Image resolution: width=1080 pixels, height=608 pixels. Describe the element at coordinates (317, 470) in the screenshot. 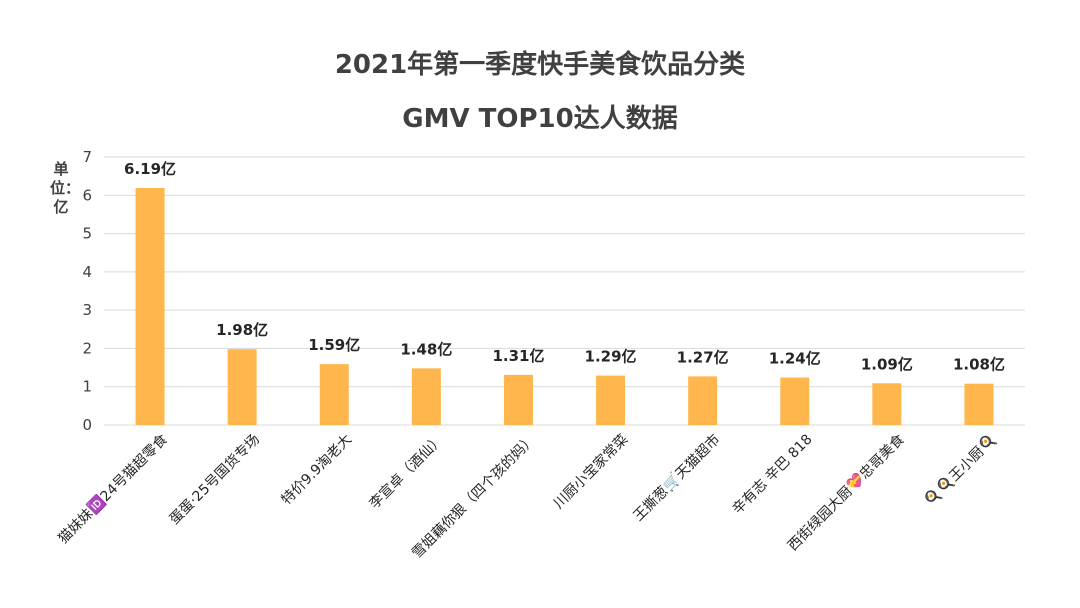

I see `x-tick-label: 特价9.9淘老大` at that location.